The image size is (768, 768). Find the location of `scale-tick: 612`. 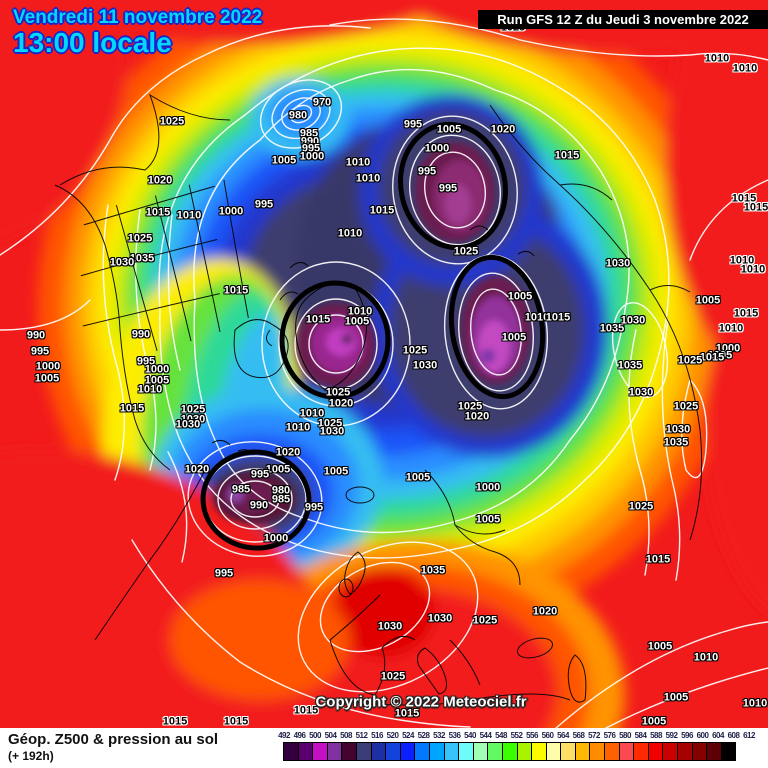

scale-tick: 612 is located at coordinates (749, 735).